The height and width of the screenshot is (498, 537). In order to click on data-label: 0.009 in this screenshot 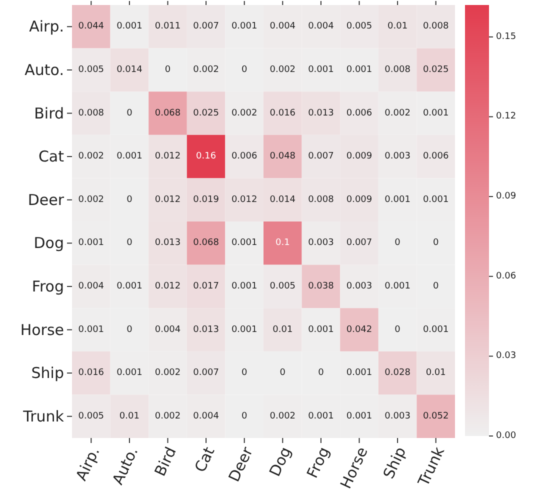, I will do `click(359, 199)`.